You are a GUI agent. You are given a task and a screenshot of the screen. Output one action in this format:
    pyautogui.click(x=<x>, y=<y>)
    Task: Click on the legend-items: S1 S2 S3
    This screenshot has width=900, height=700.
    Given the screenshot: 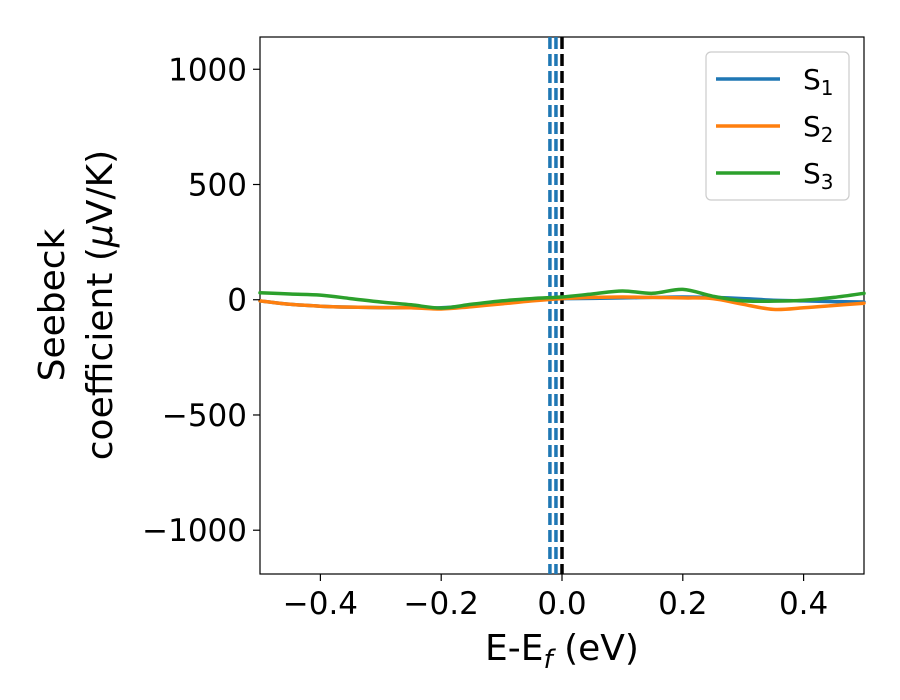 What is the action you would take?
    pyautogui.click(x=775, y=128)
    